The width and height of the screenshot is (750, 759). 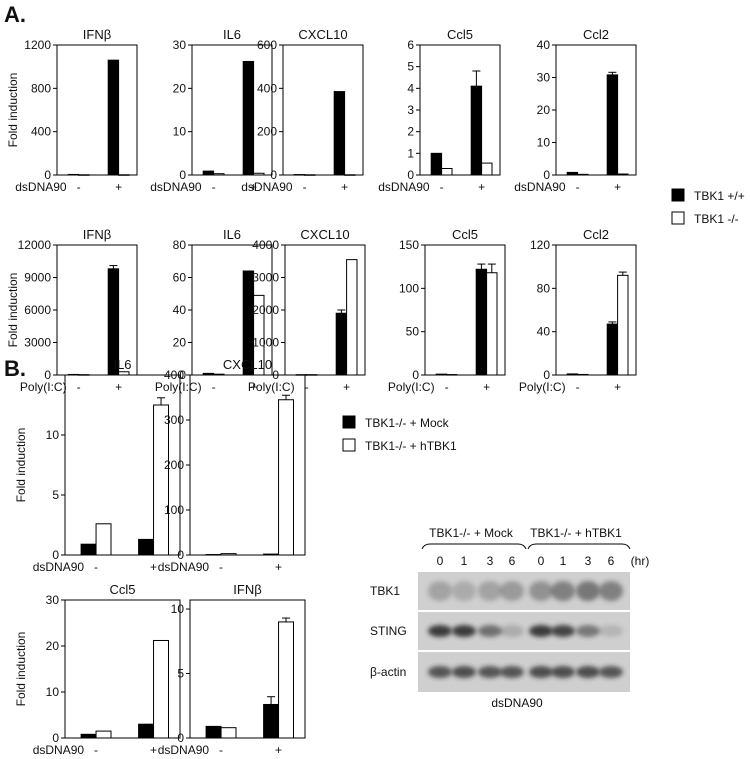 I want to click on y-tick-label: 20, so click(x=544, y=110).